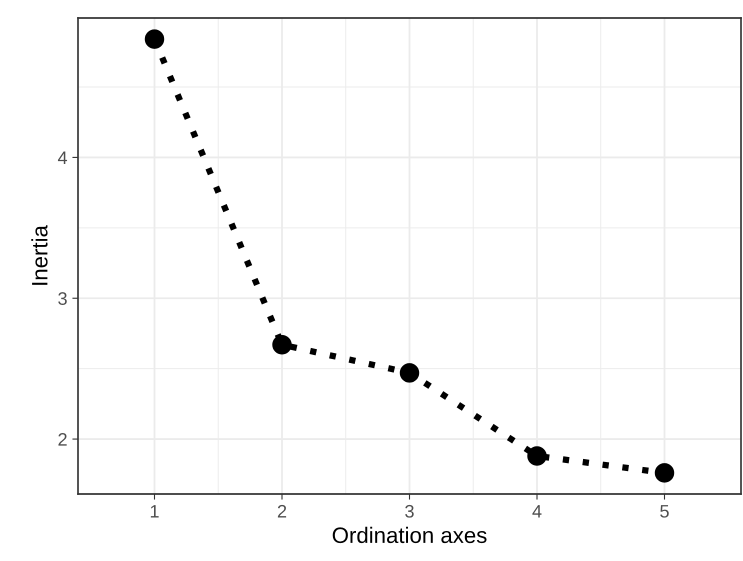 The width and height of the screenshot is (743, 561). What do you see at coordinates (409, 511) in the screenshot?
I see `x-tick-label: 3` at bounding box center [409, 511].